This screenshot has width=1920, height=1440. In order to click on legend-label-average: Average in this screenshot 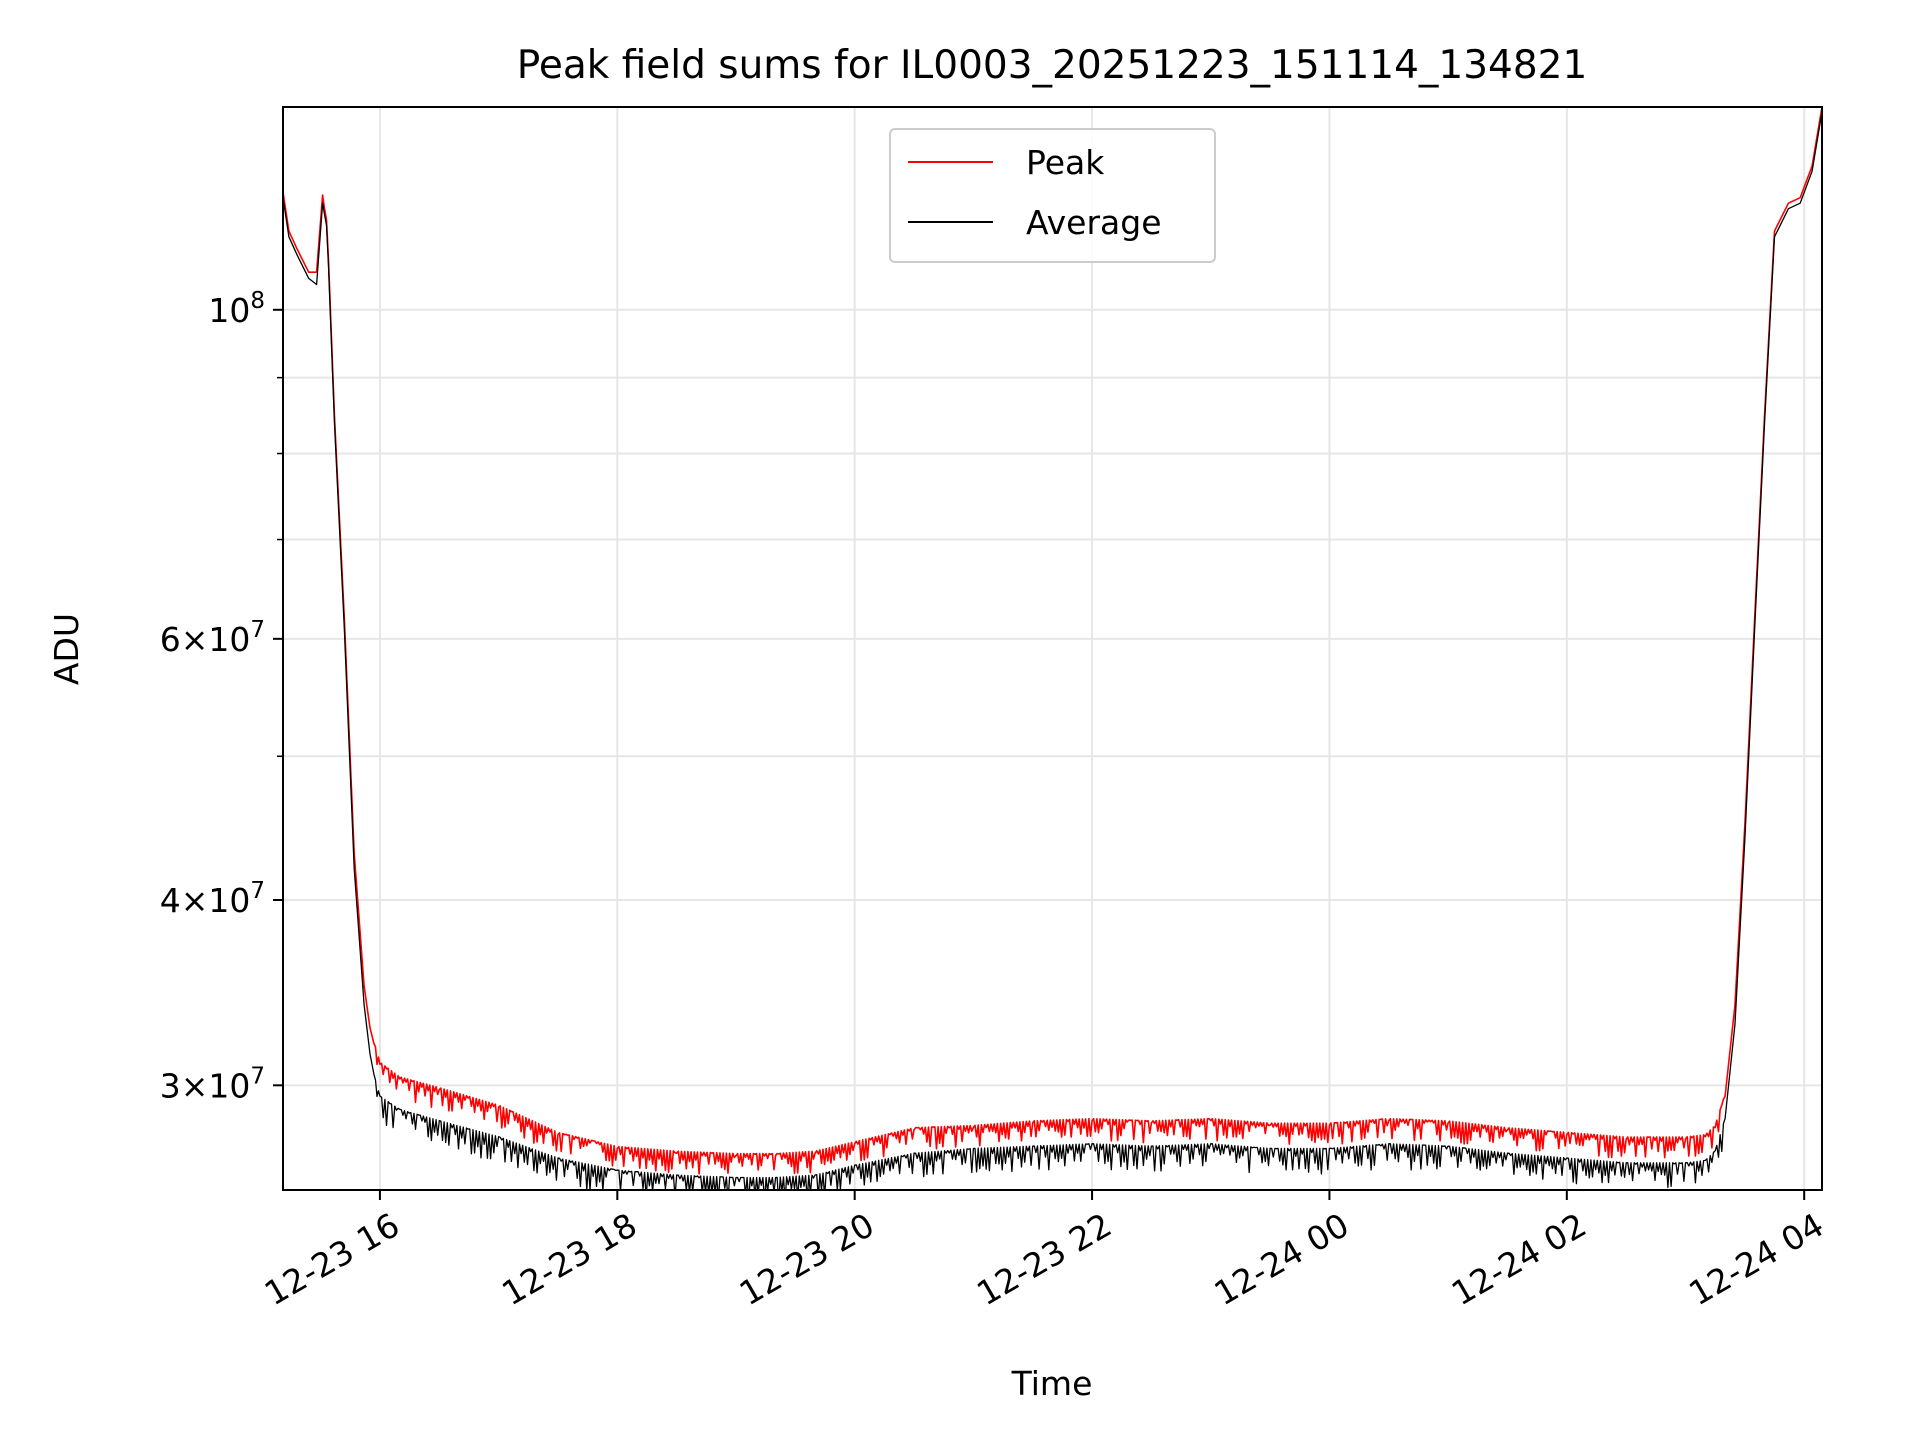, I will do `click(1094, 222)`.